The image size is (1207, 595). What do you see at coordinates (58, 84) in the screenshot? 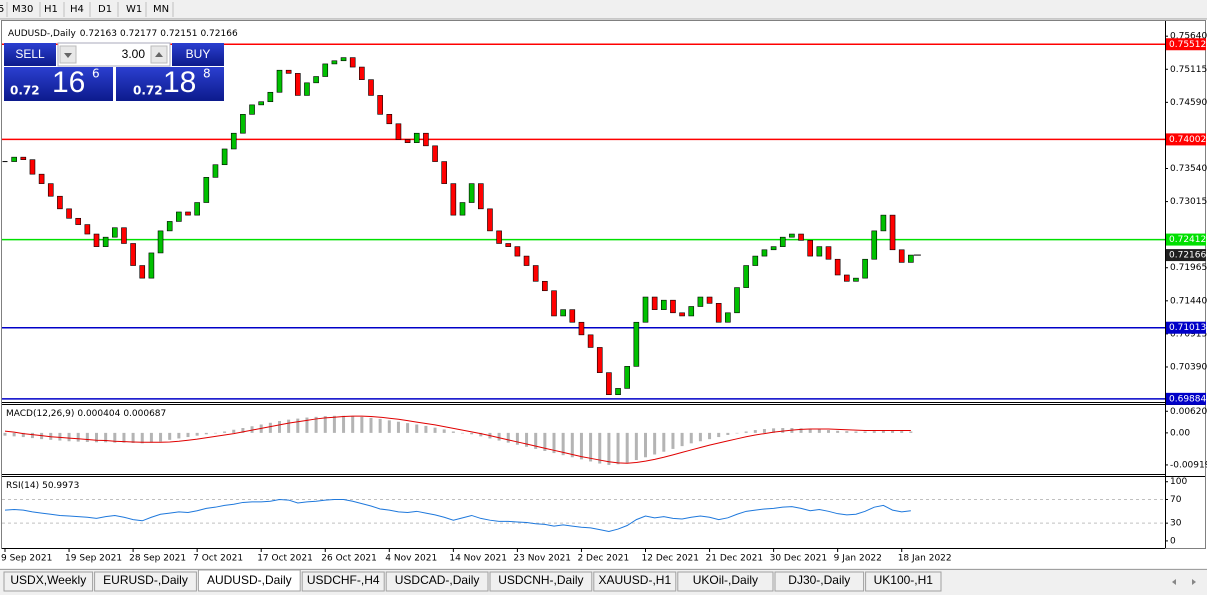
I see `bid-box` at bounding box center [58, 84].